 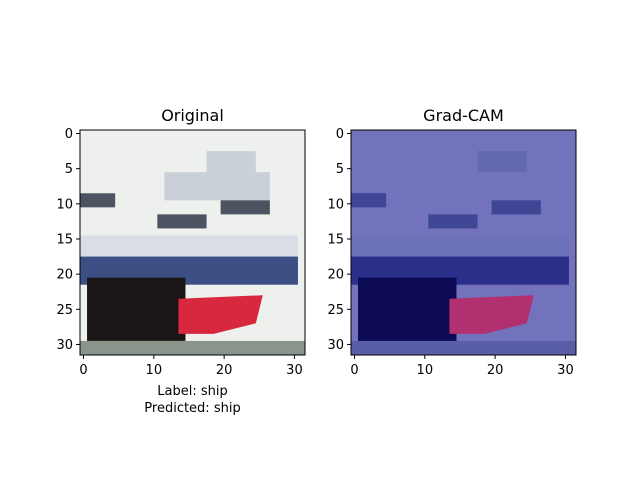 I want to click on panel-title: Original, so click(x=192, y=115).